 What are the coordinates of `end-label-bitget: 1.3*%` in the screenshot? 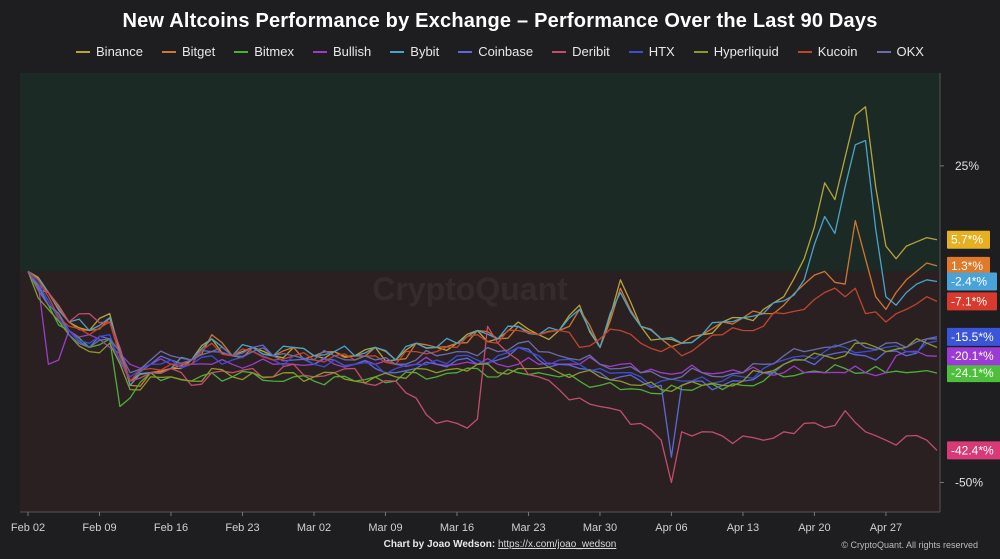 It's located at (967, 266).